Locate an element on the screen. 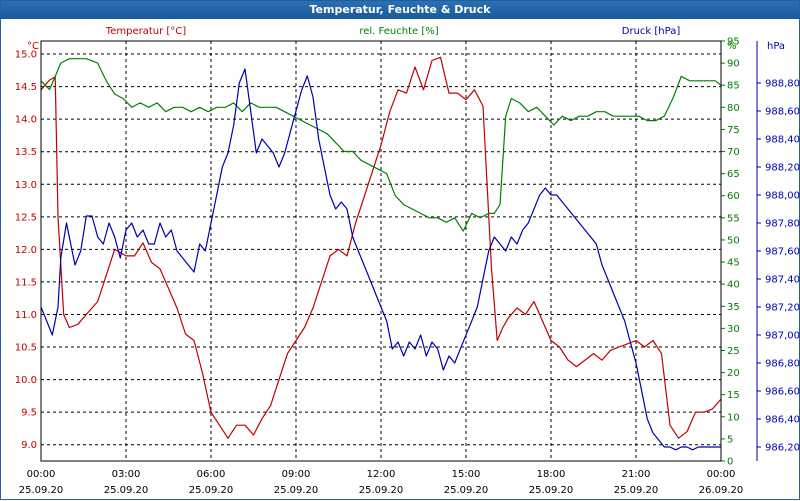  y-tick-temp: 11.0 is located at coordinates (26, 315).